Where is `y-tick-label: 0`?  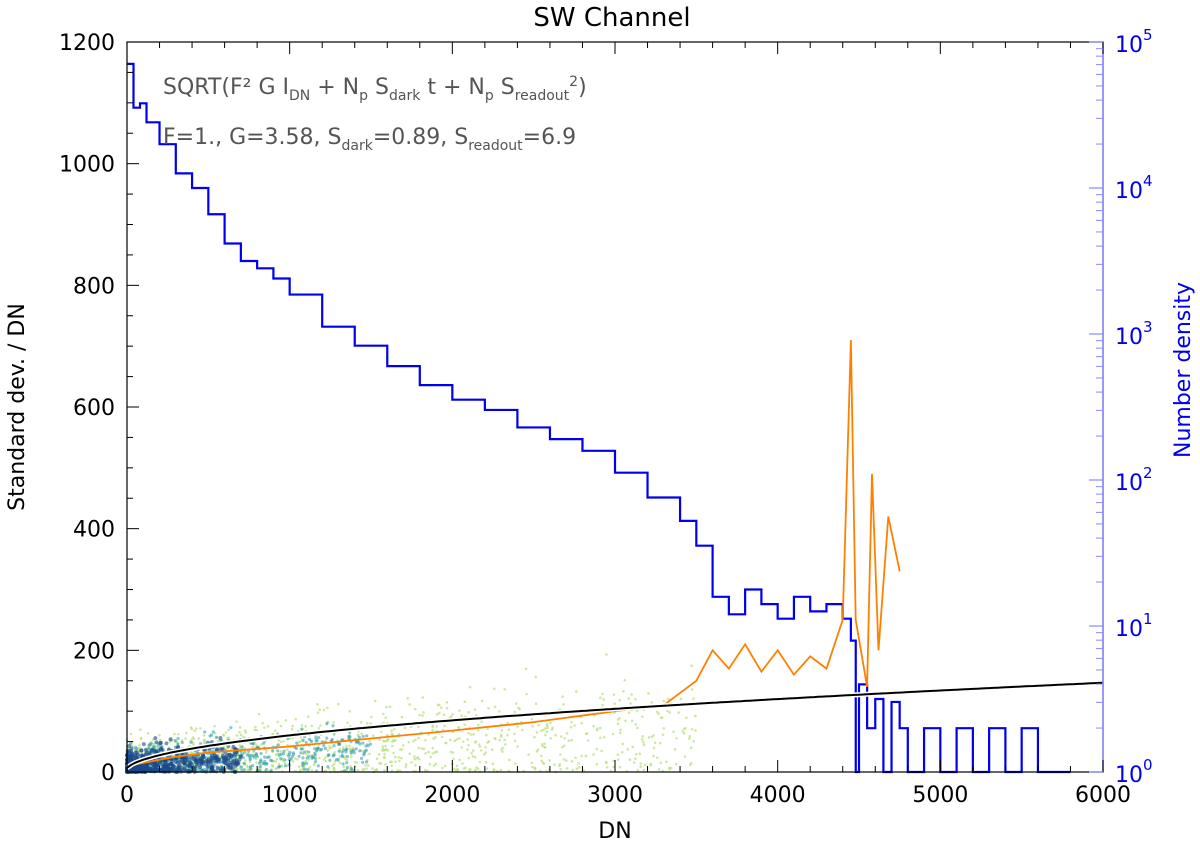
y-tick-label: 0 is located at coordinates (108, 773).